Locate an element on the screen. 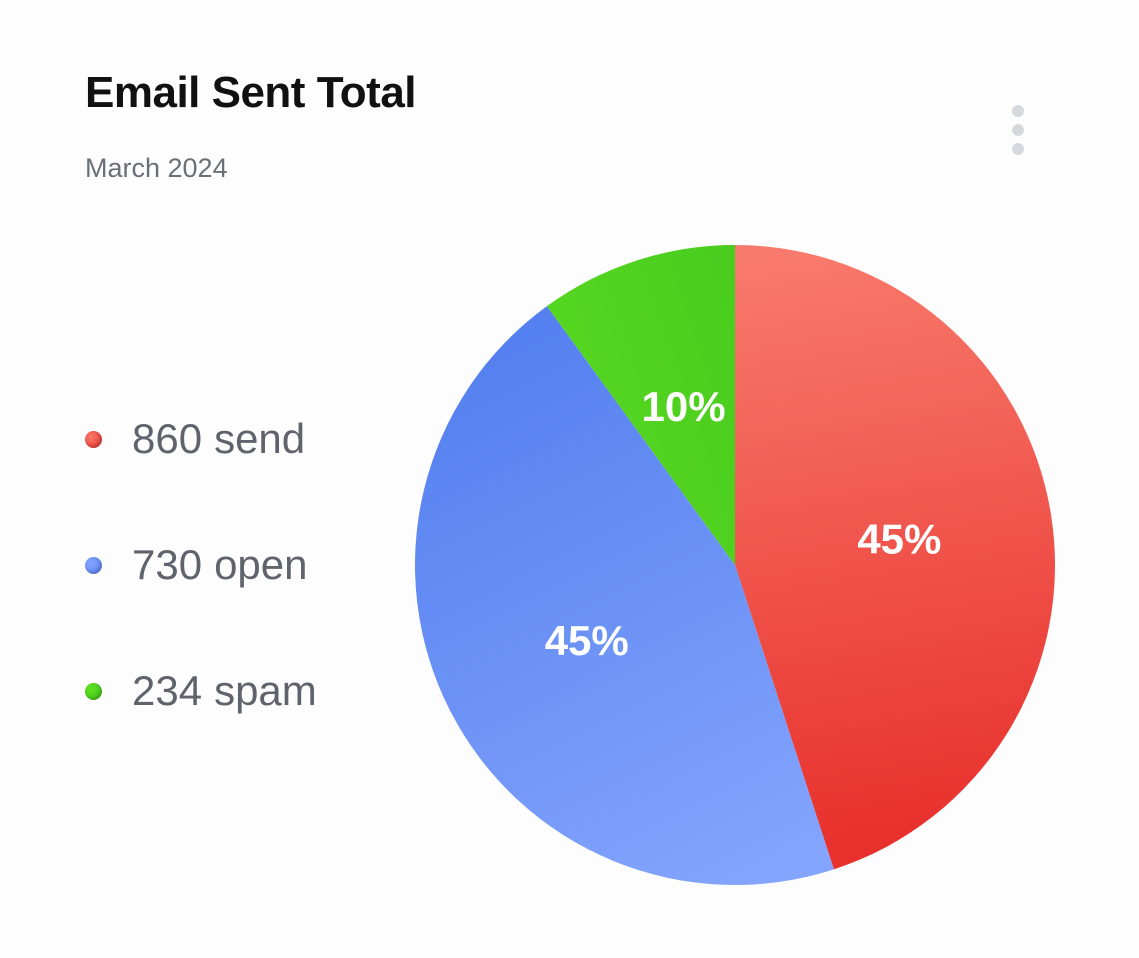  more-vertical-icon is located at coordinates (1018, 130).